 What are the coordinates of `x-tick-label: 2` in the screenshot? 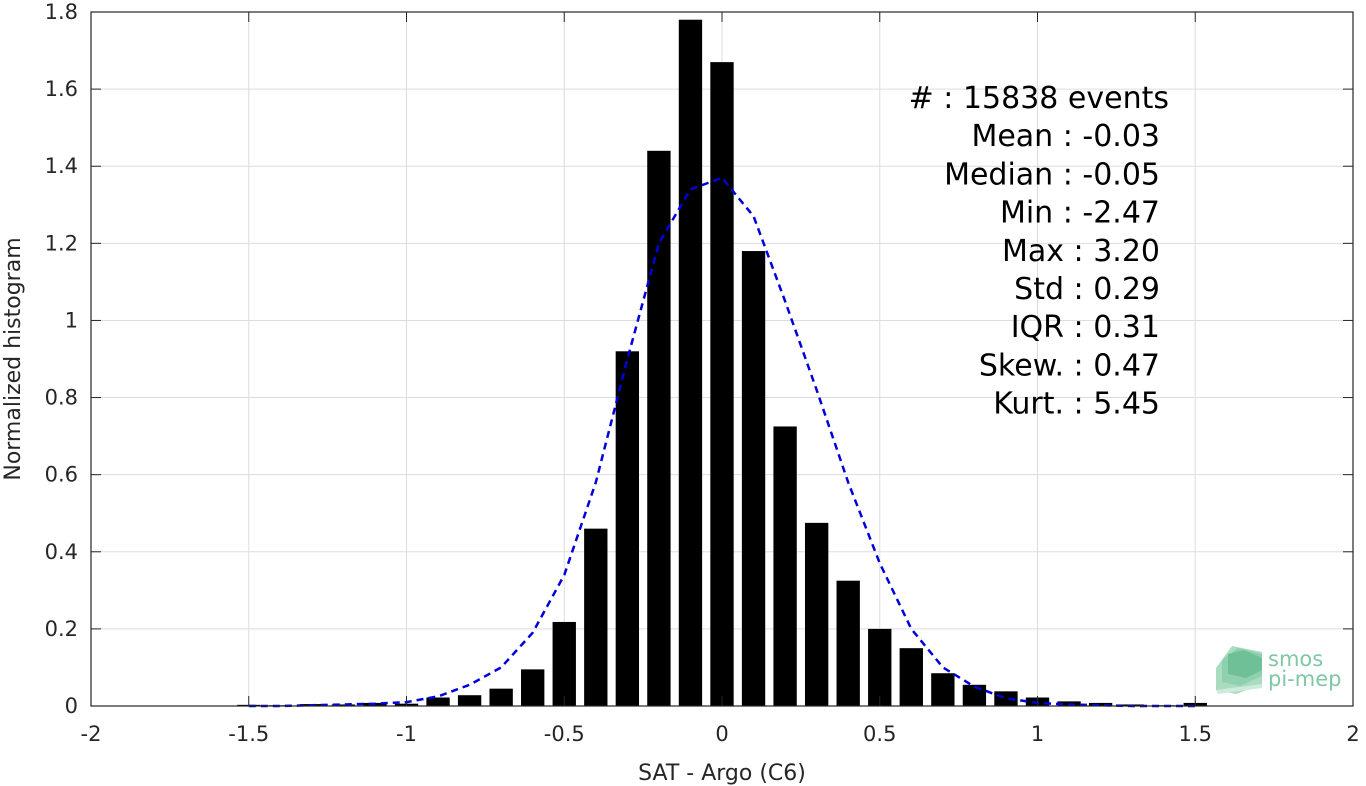 It's located at (1352, 734).